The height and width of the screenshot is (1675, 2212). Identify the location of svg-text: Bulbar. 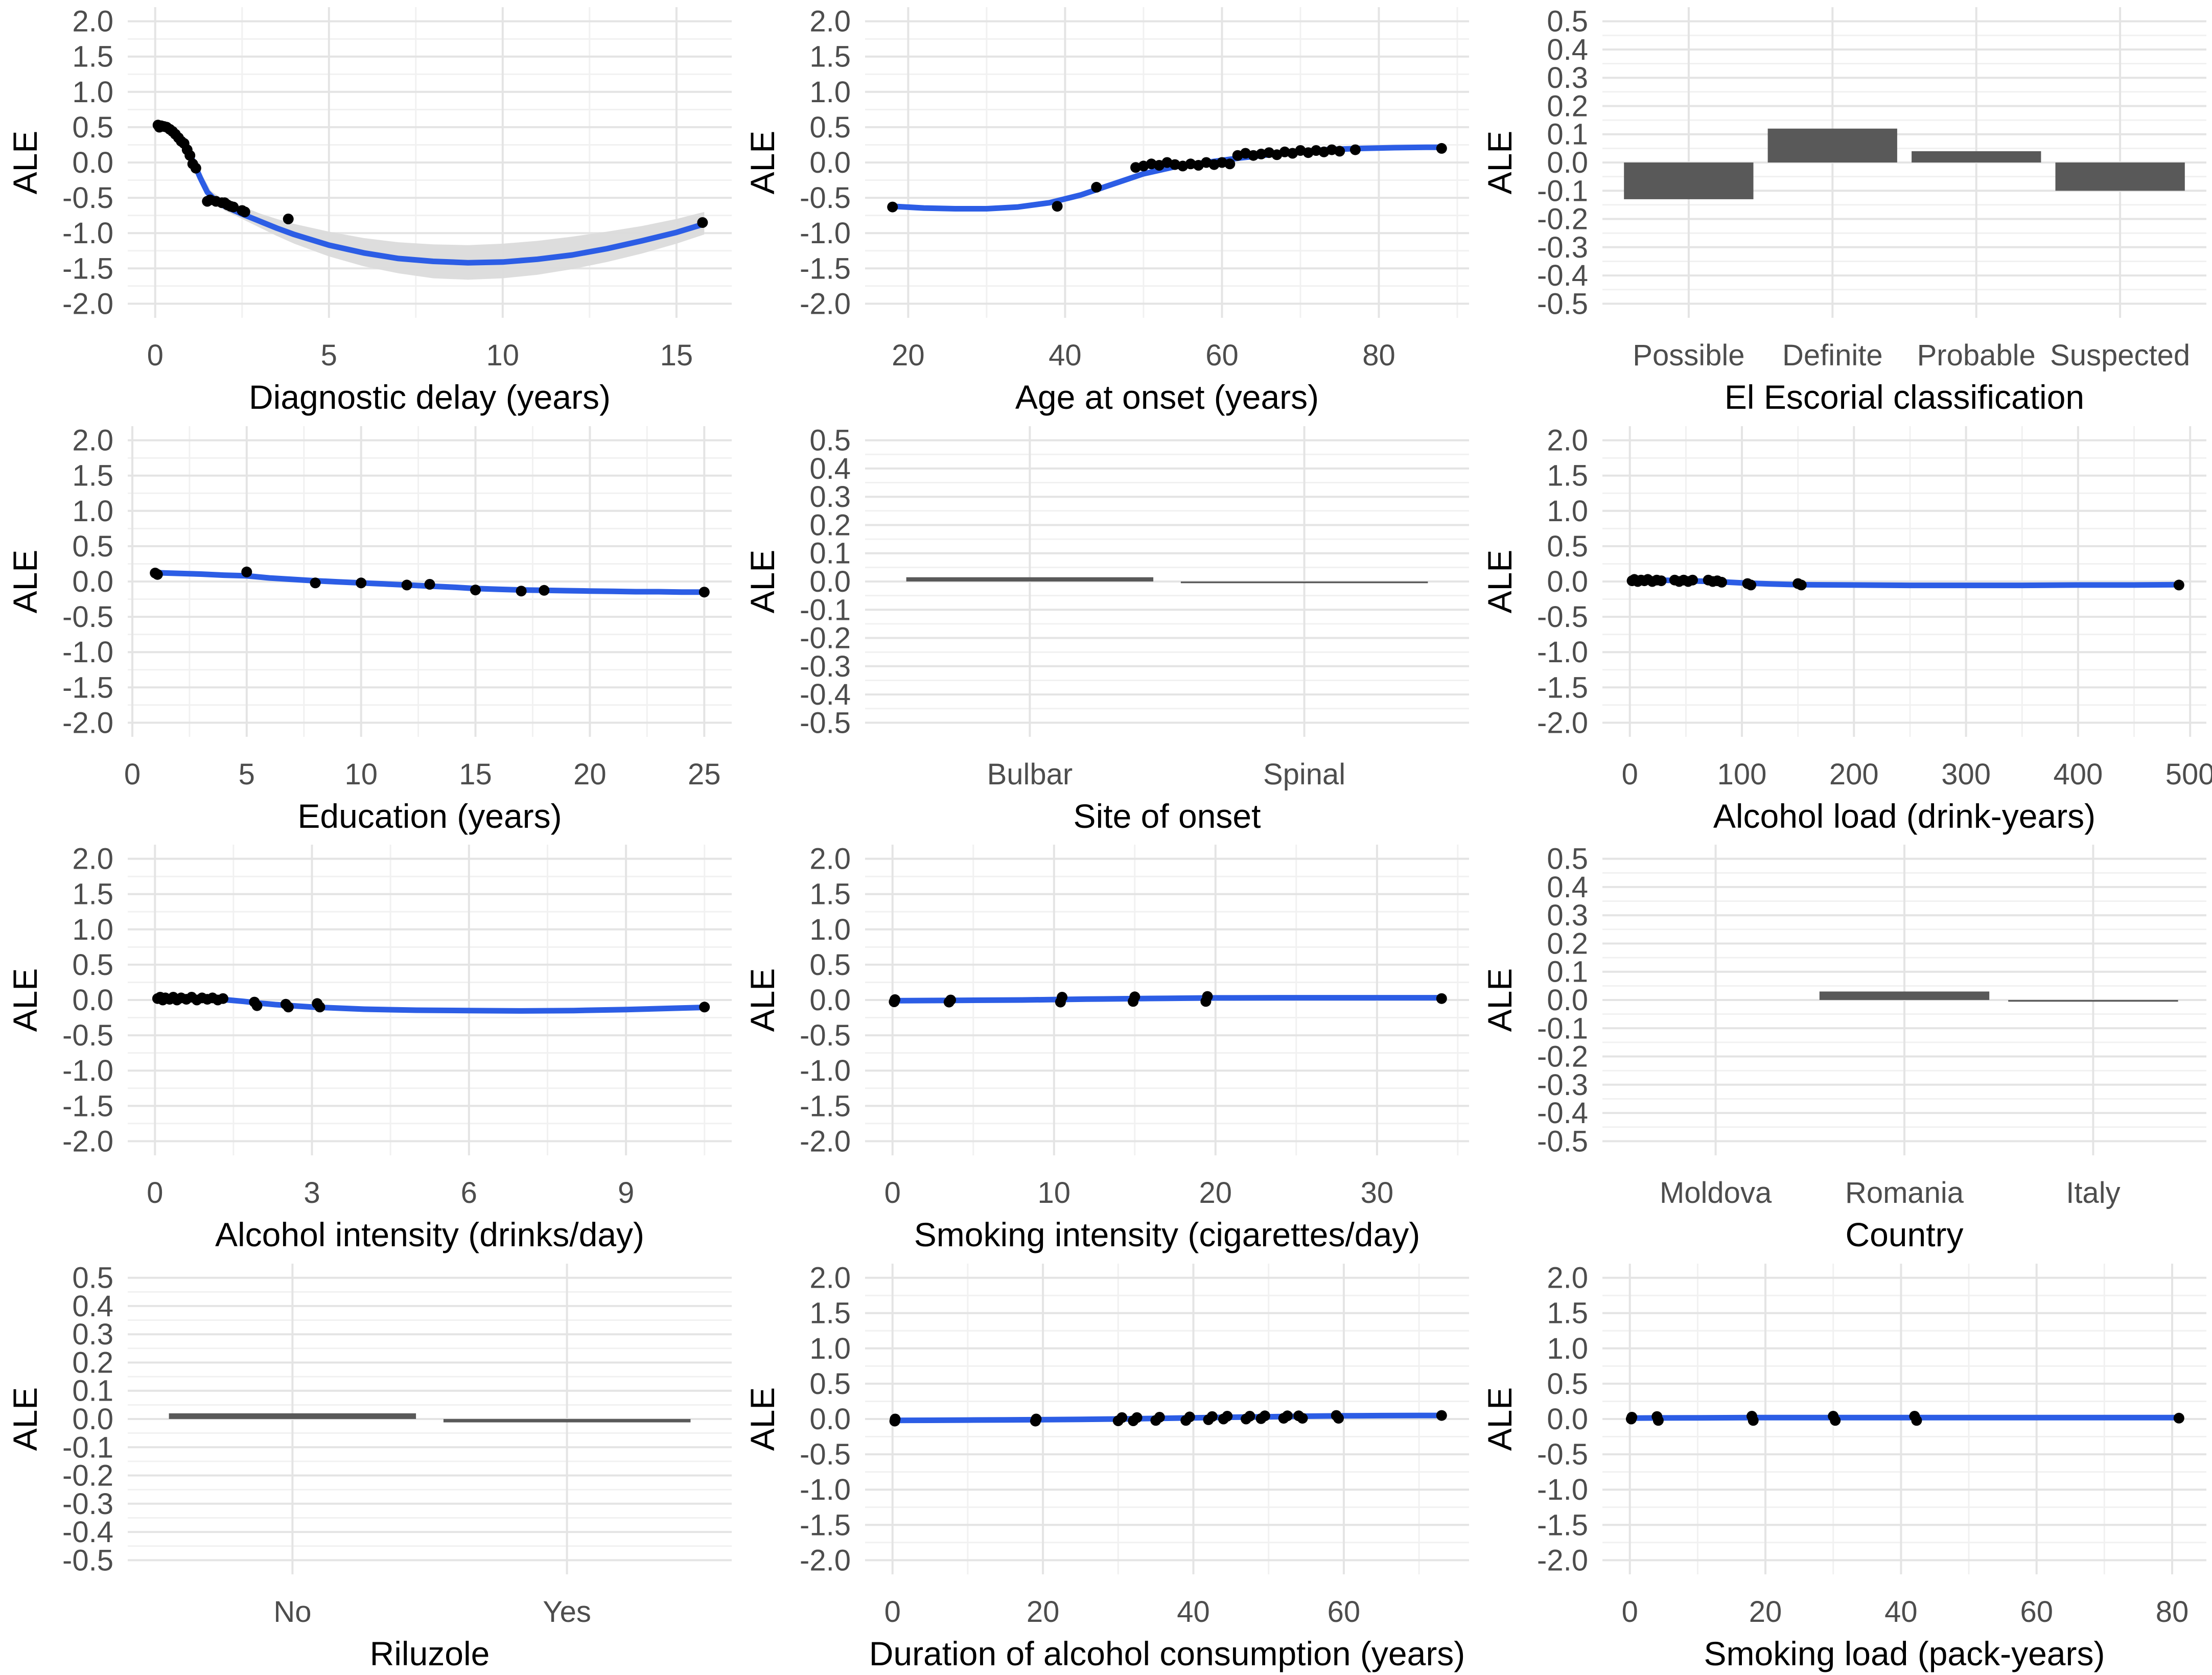
(1030, 775).